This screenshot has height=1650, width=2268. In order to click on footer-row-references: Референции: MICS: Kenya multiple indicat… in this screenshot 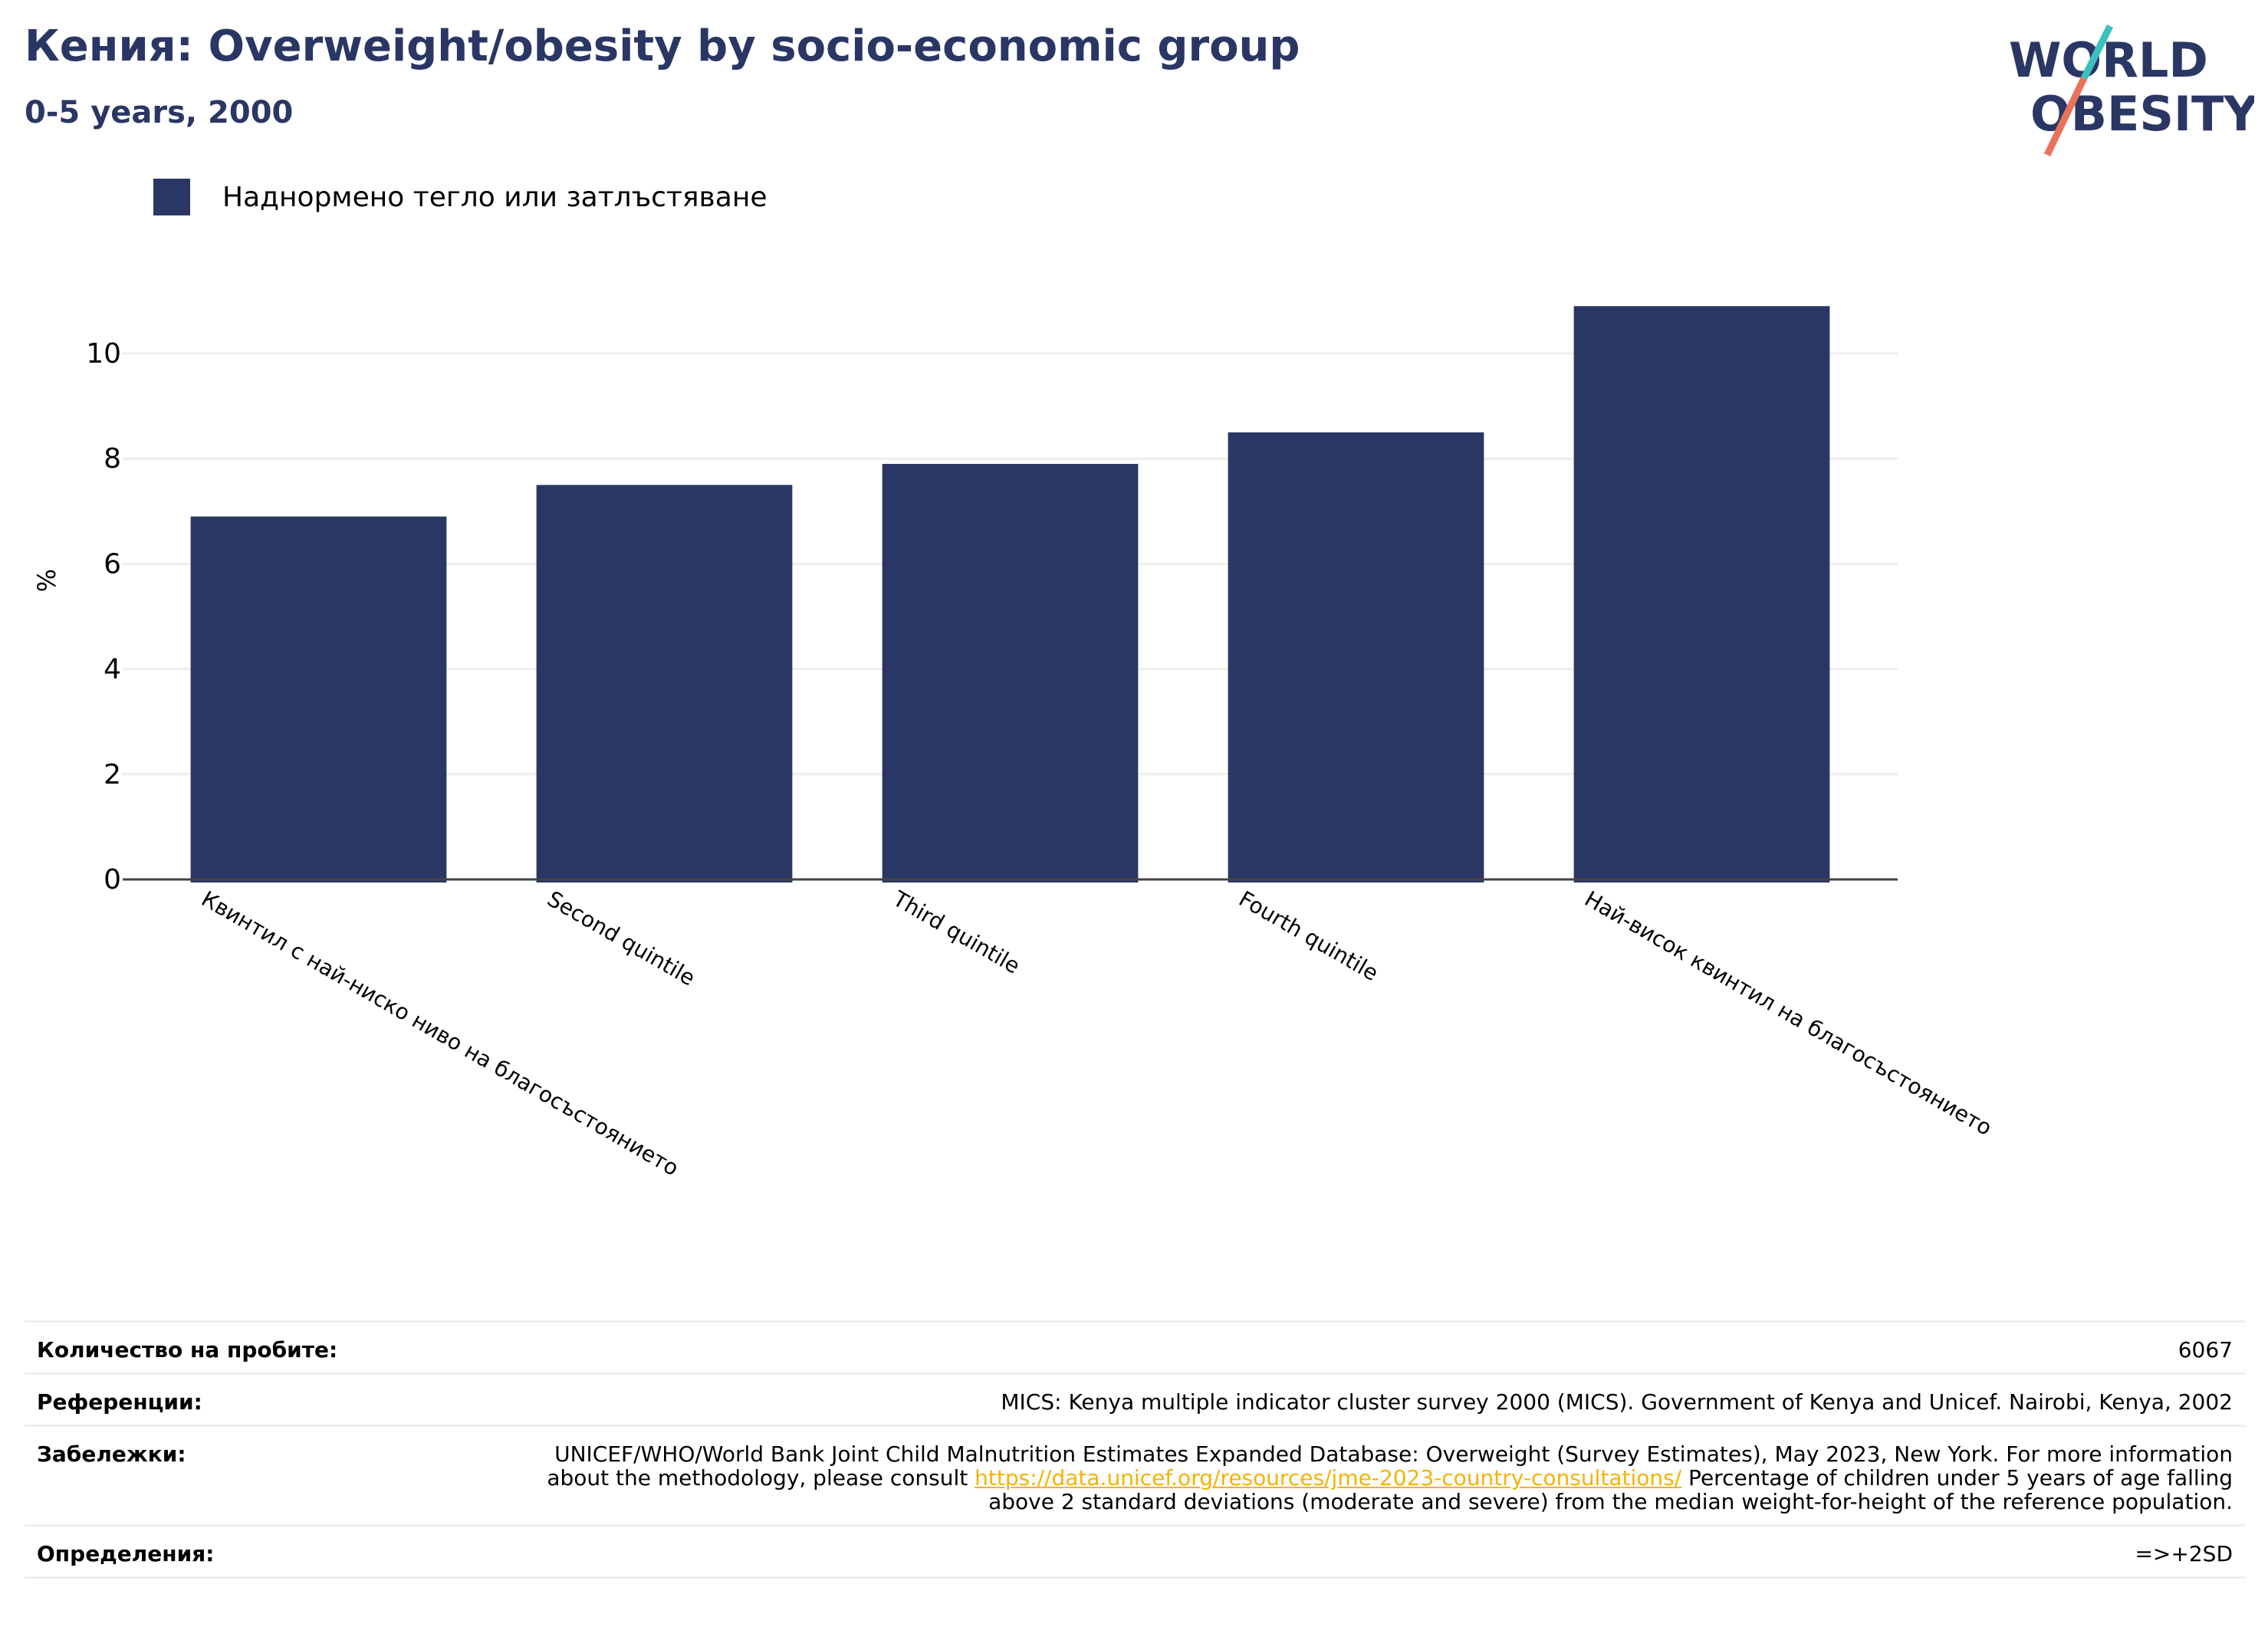, I will do `click(1135, 1398)`.